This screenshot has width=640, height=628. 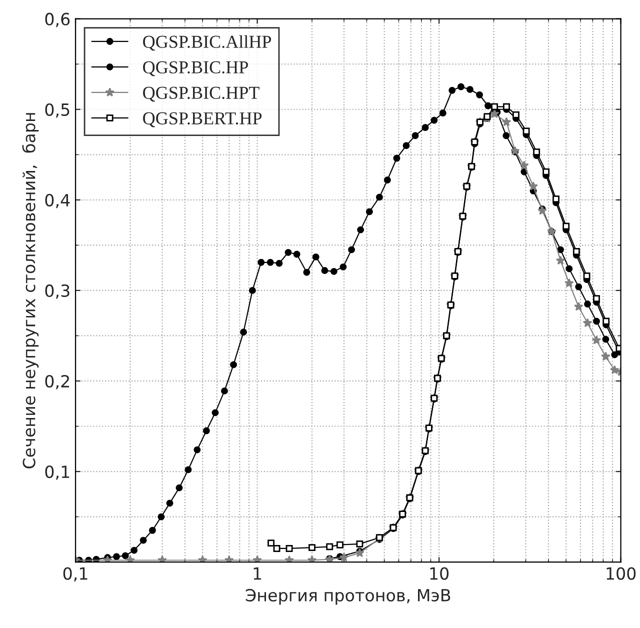 I want to click on legend-label: QGSP.BIC.HP, so click(x=195, y=68).